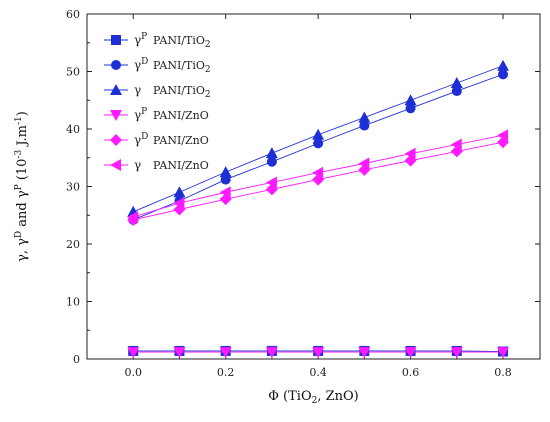  What do you see at coordinates (226, 372) in the screenshot?
I see `x-tick-label: 0.2` at bounding box center [226, 372].